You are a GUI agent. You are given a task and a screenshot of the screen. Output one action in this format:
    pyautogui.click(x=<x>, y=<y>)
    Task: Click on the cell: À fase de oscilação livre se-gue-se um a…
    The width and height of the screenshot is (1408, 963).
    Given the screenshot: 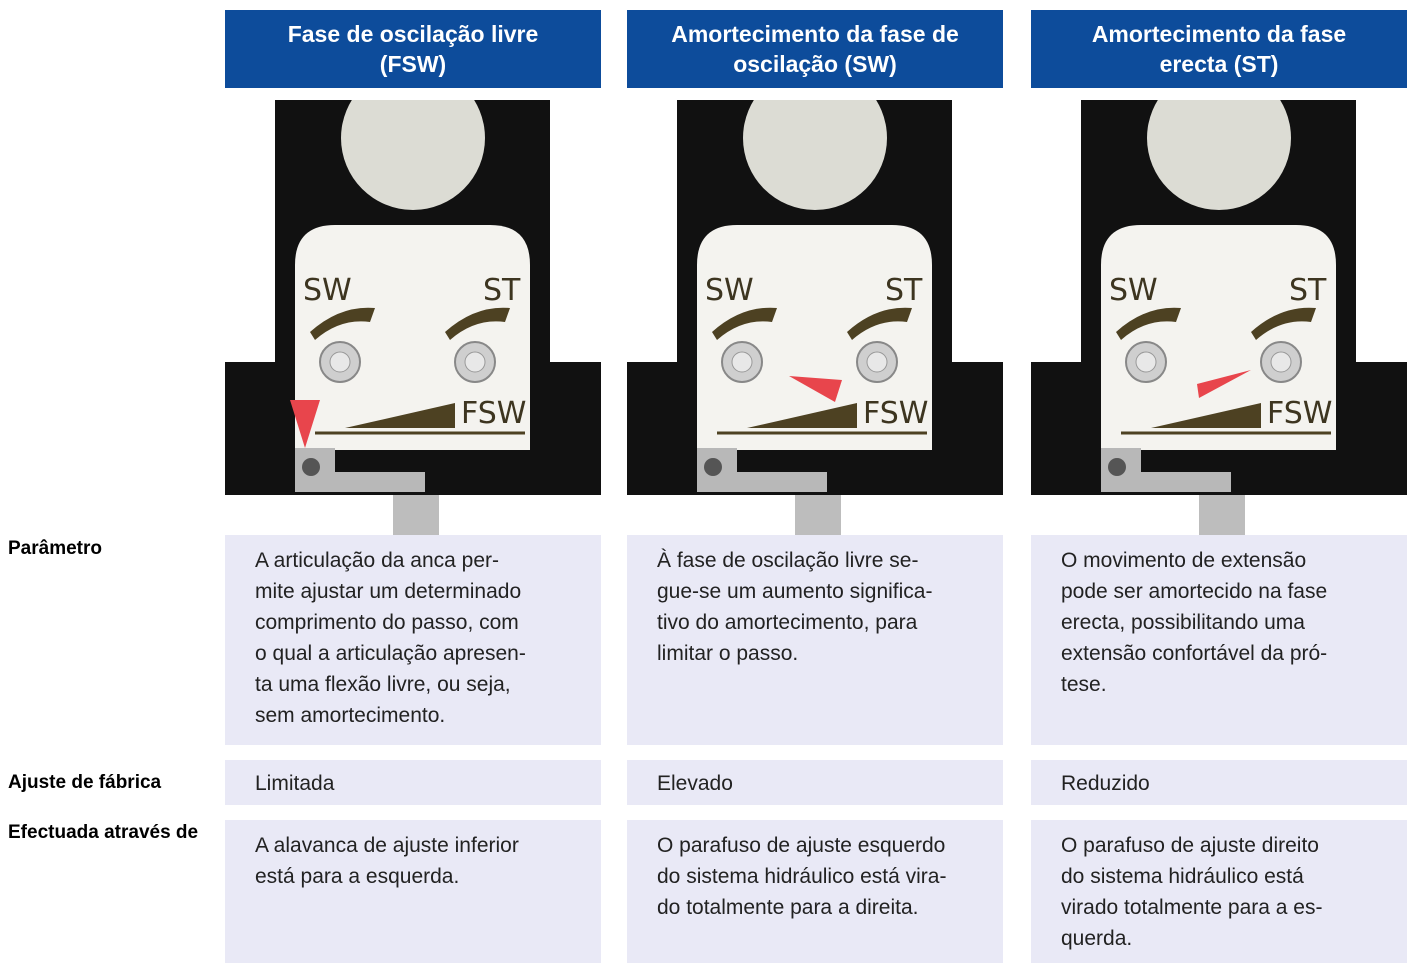 What is the action you would take?
    pyautogui.click(x=815, y=640)
    